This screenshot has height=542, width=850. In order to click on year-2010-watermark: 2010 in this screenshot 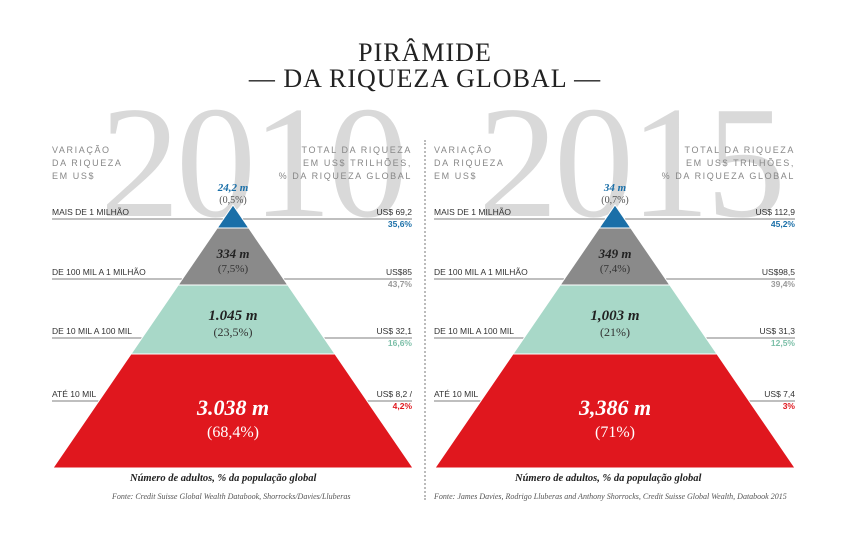, I will do `click(254, 162)`.